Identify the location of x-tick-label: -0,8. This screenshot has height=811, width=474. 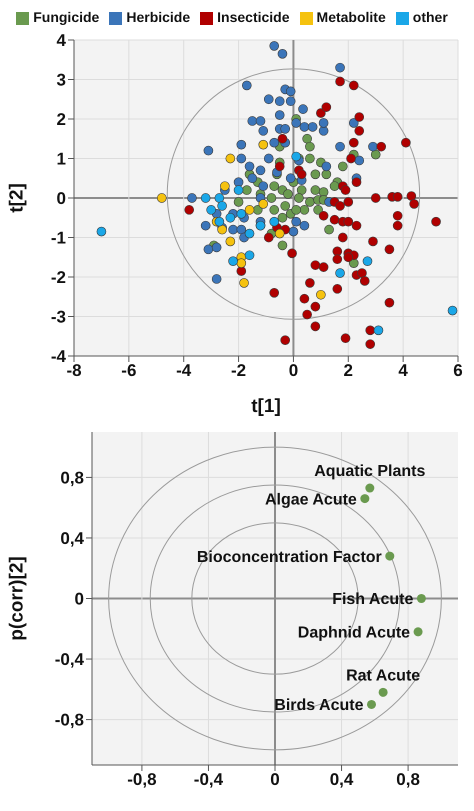
(142, 780).